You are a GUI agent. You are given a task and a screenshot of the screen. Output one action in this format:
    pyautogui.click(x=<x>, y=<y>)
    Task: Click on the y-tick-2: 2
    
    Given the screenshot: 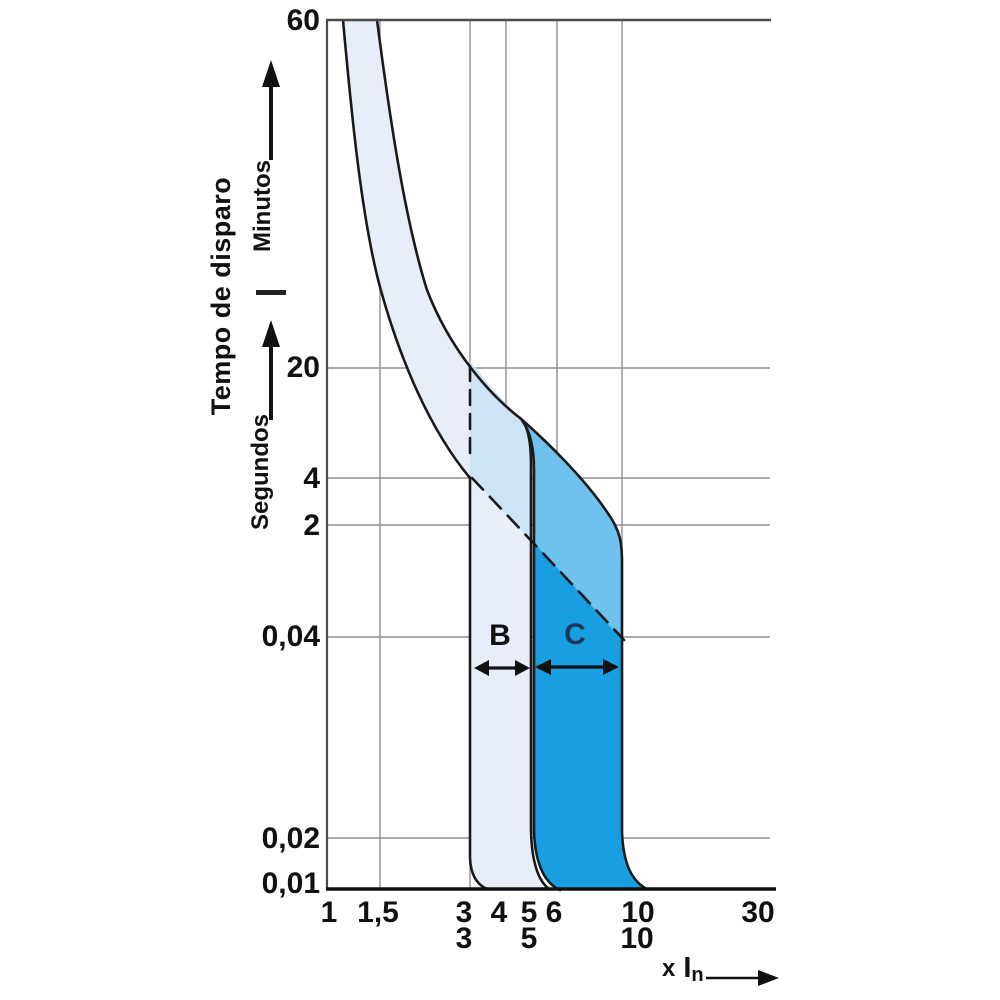 What is the action you would take?
    pyautogui.click(x=311, y=525)
    